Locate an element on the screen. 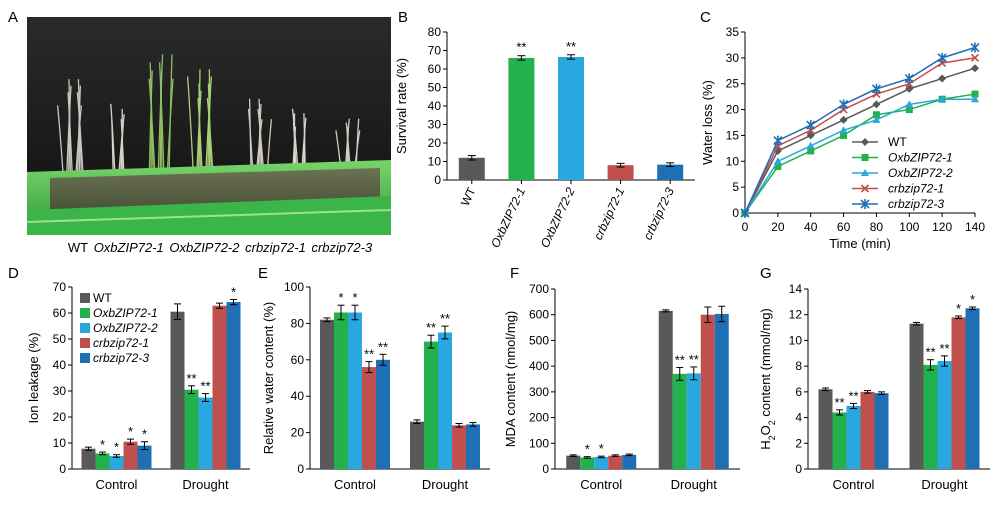 The width and height of the screenshot is (1000, 506). y-tick-label: 5 is located at coordinates (735, 187).